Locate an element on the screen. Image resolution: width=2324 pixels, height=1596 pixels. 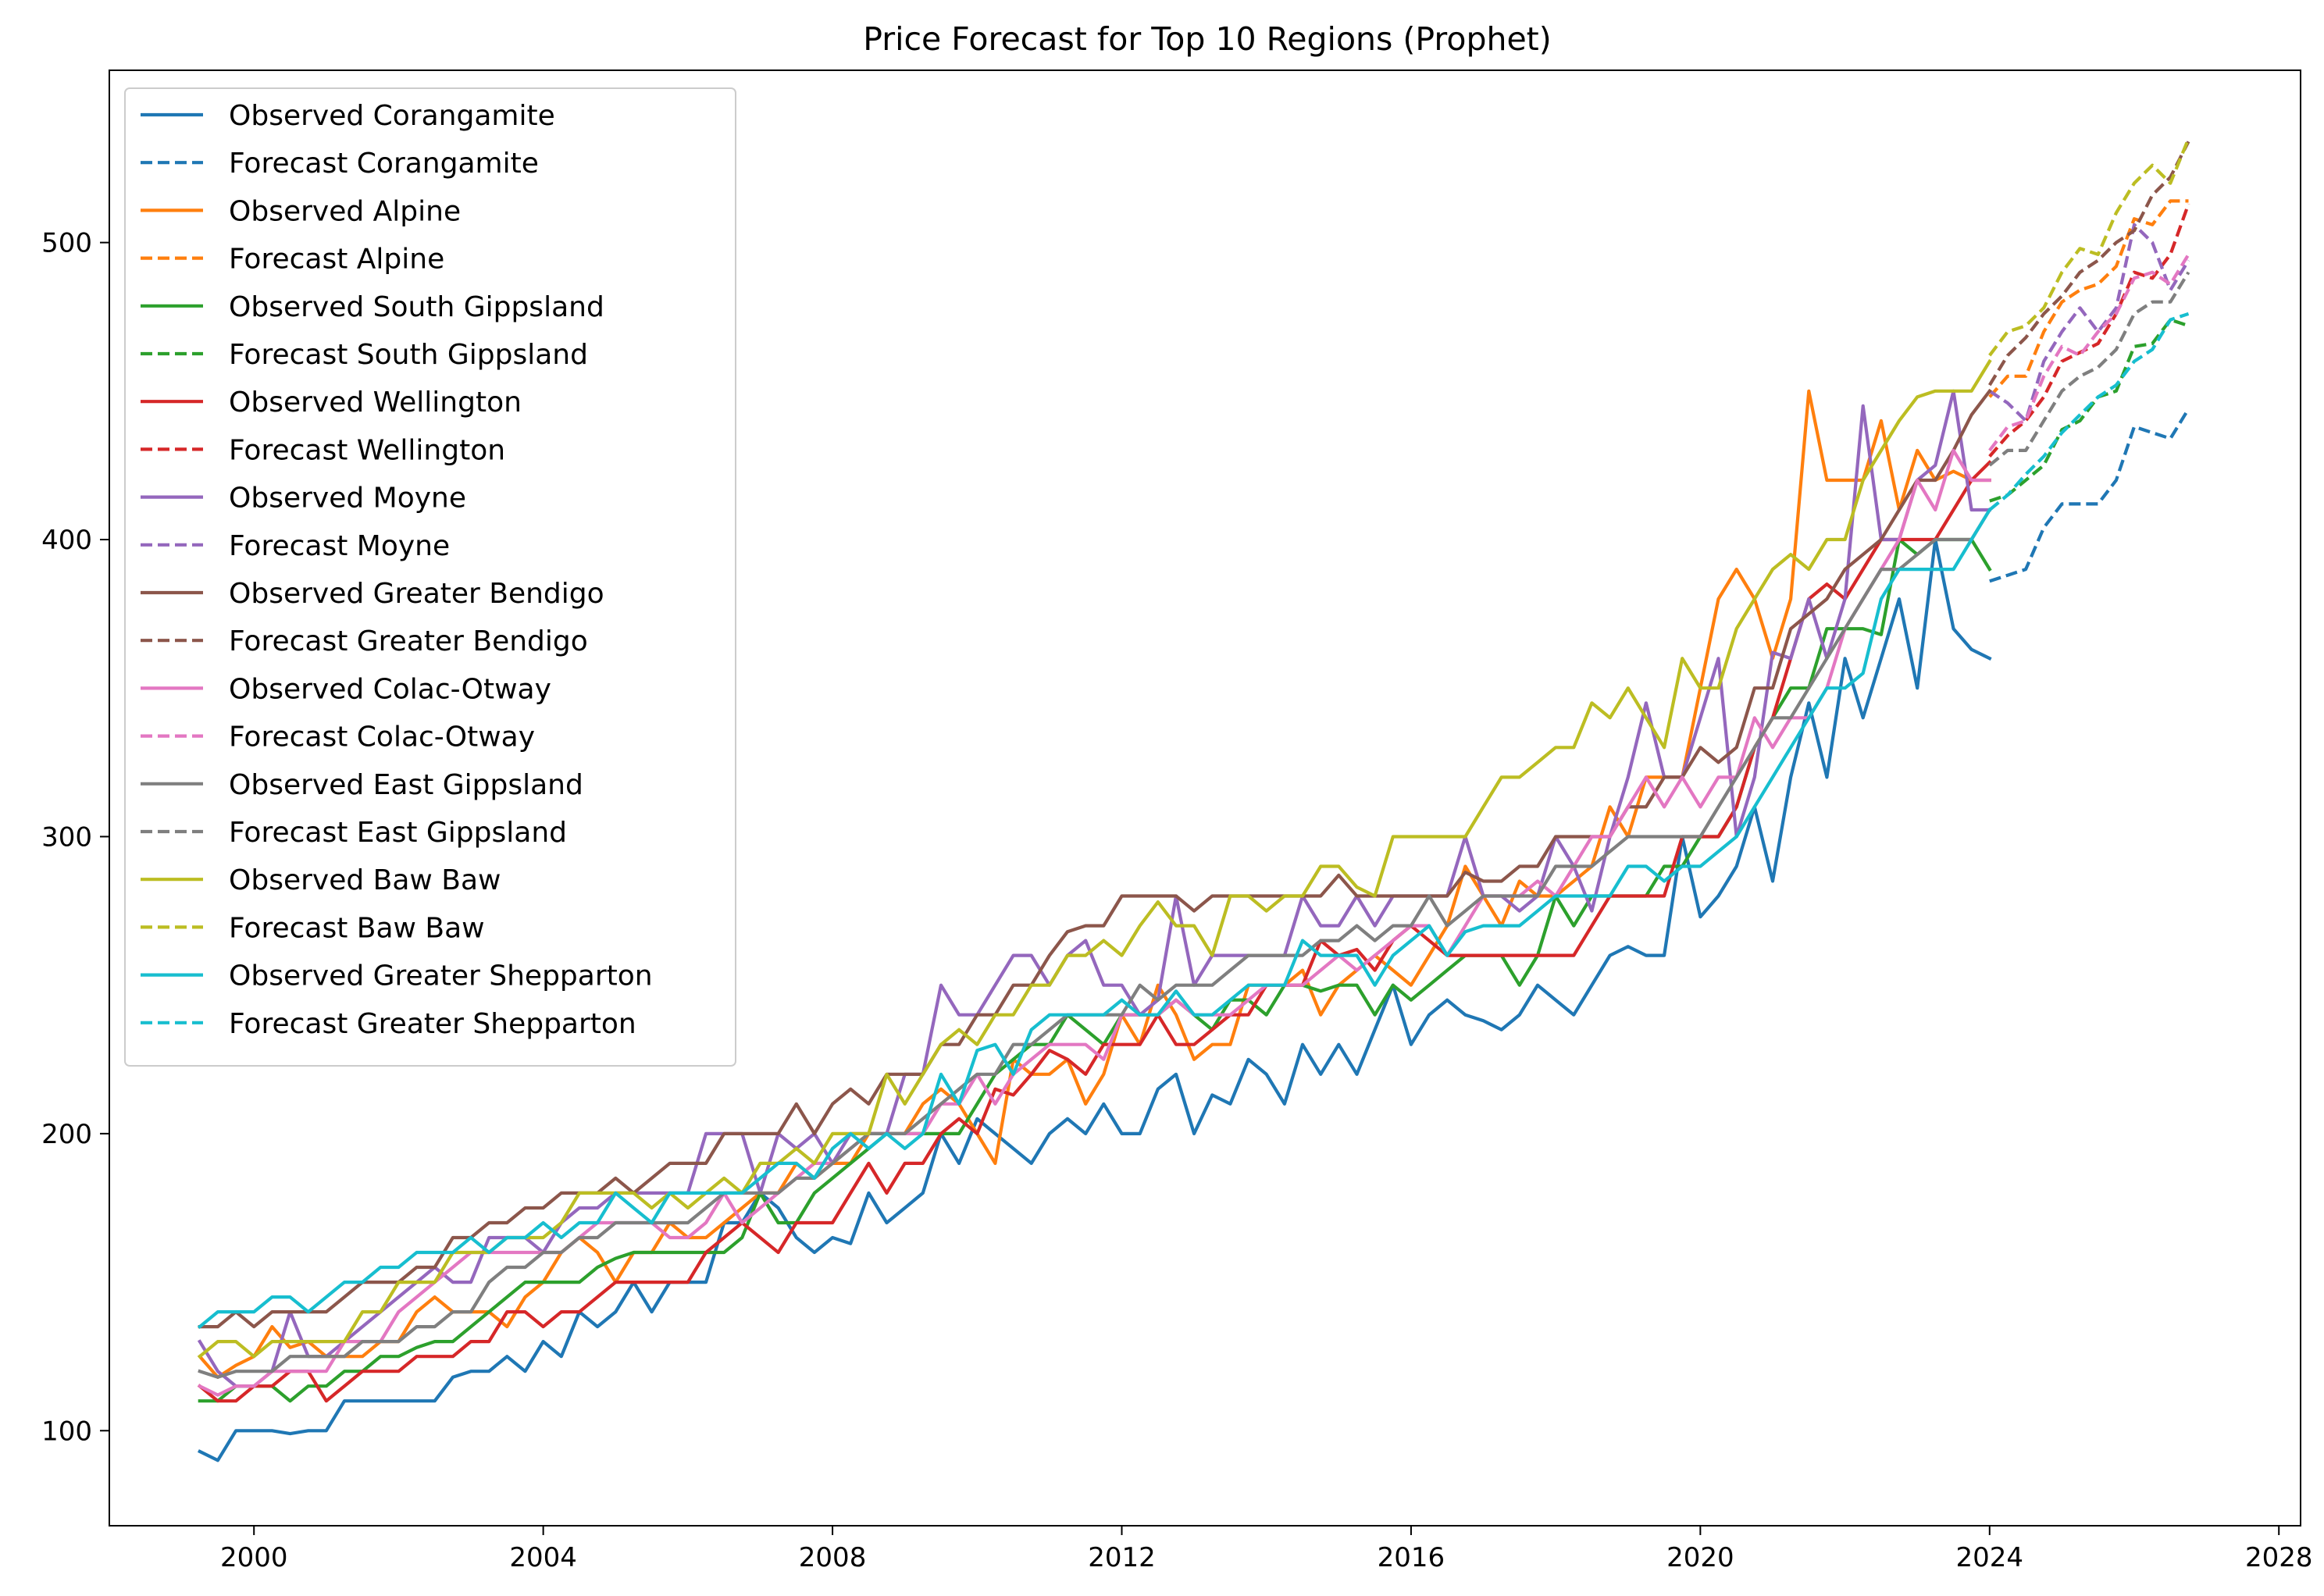
series-line-forecast-greater-shepparton is located at coordinates (2089, 411).